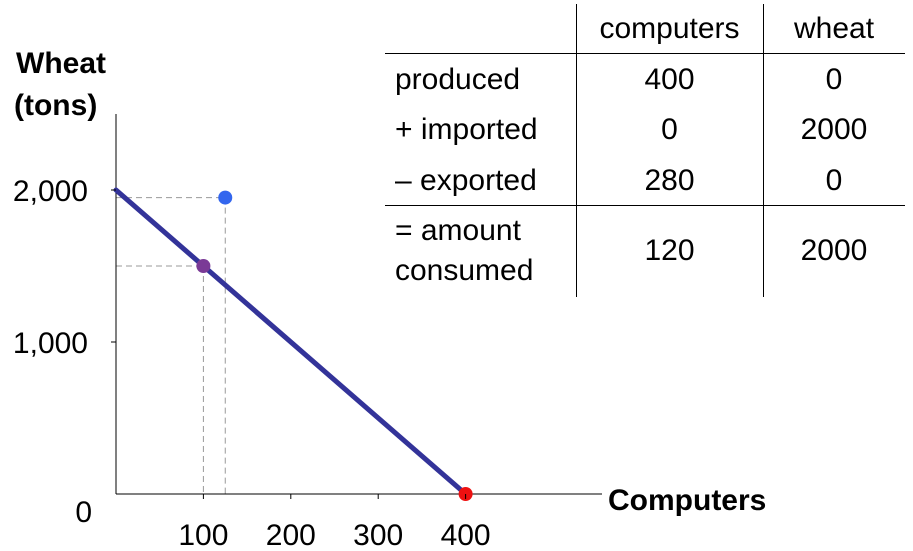 Image resolution: width=913 pixels, height=551 pixels. What do you see at coordinates (834, 28) in the screenshot?
I see `header-wheat: wheat` at bounding box center [834, 28].